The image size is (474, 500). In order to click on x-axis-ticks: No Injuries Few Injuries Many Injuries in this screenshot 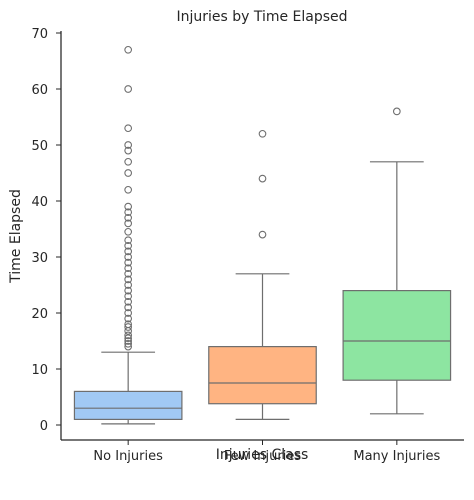, I will do `click(267, 452)`.